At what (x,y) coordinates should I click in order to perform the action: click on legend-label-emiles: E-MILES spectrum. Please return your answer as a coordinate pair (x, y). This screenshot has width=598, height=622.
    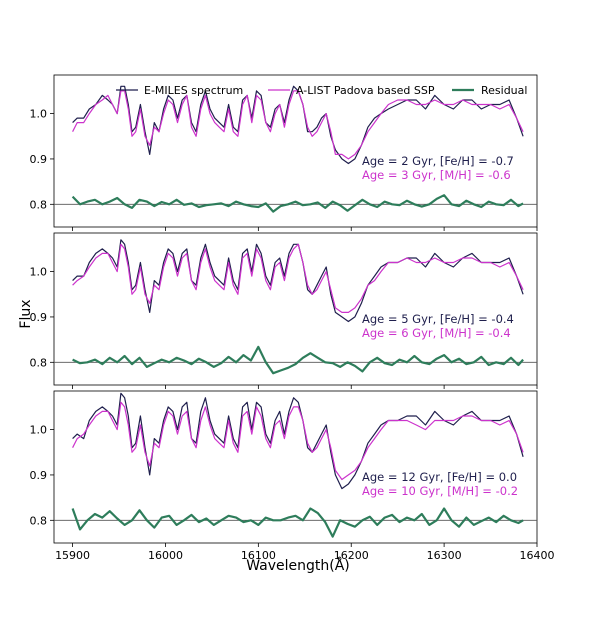
    Looking at the image, I should click on (193, 90).